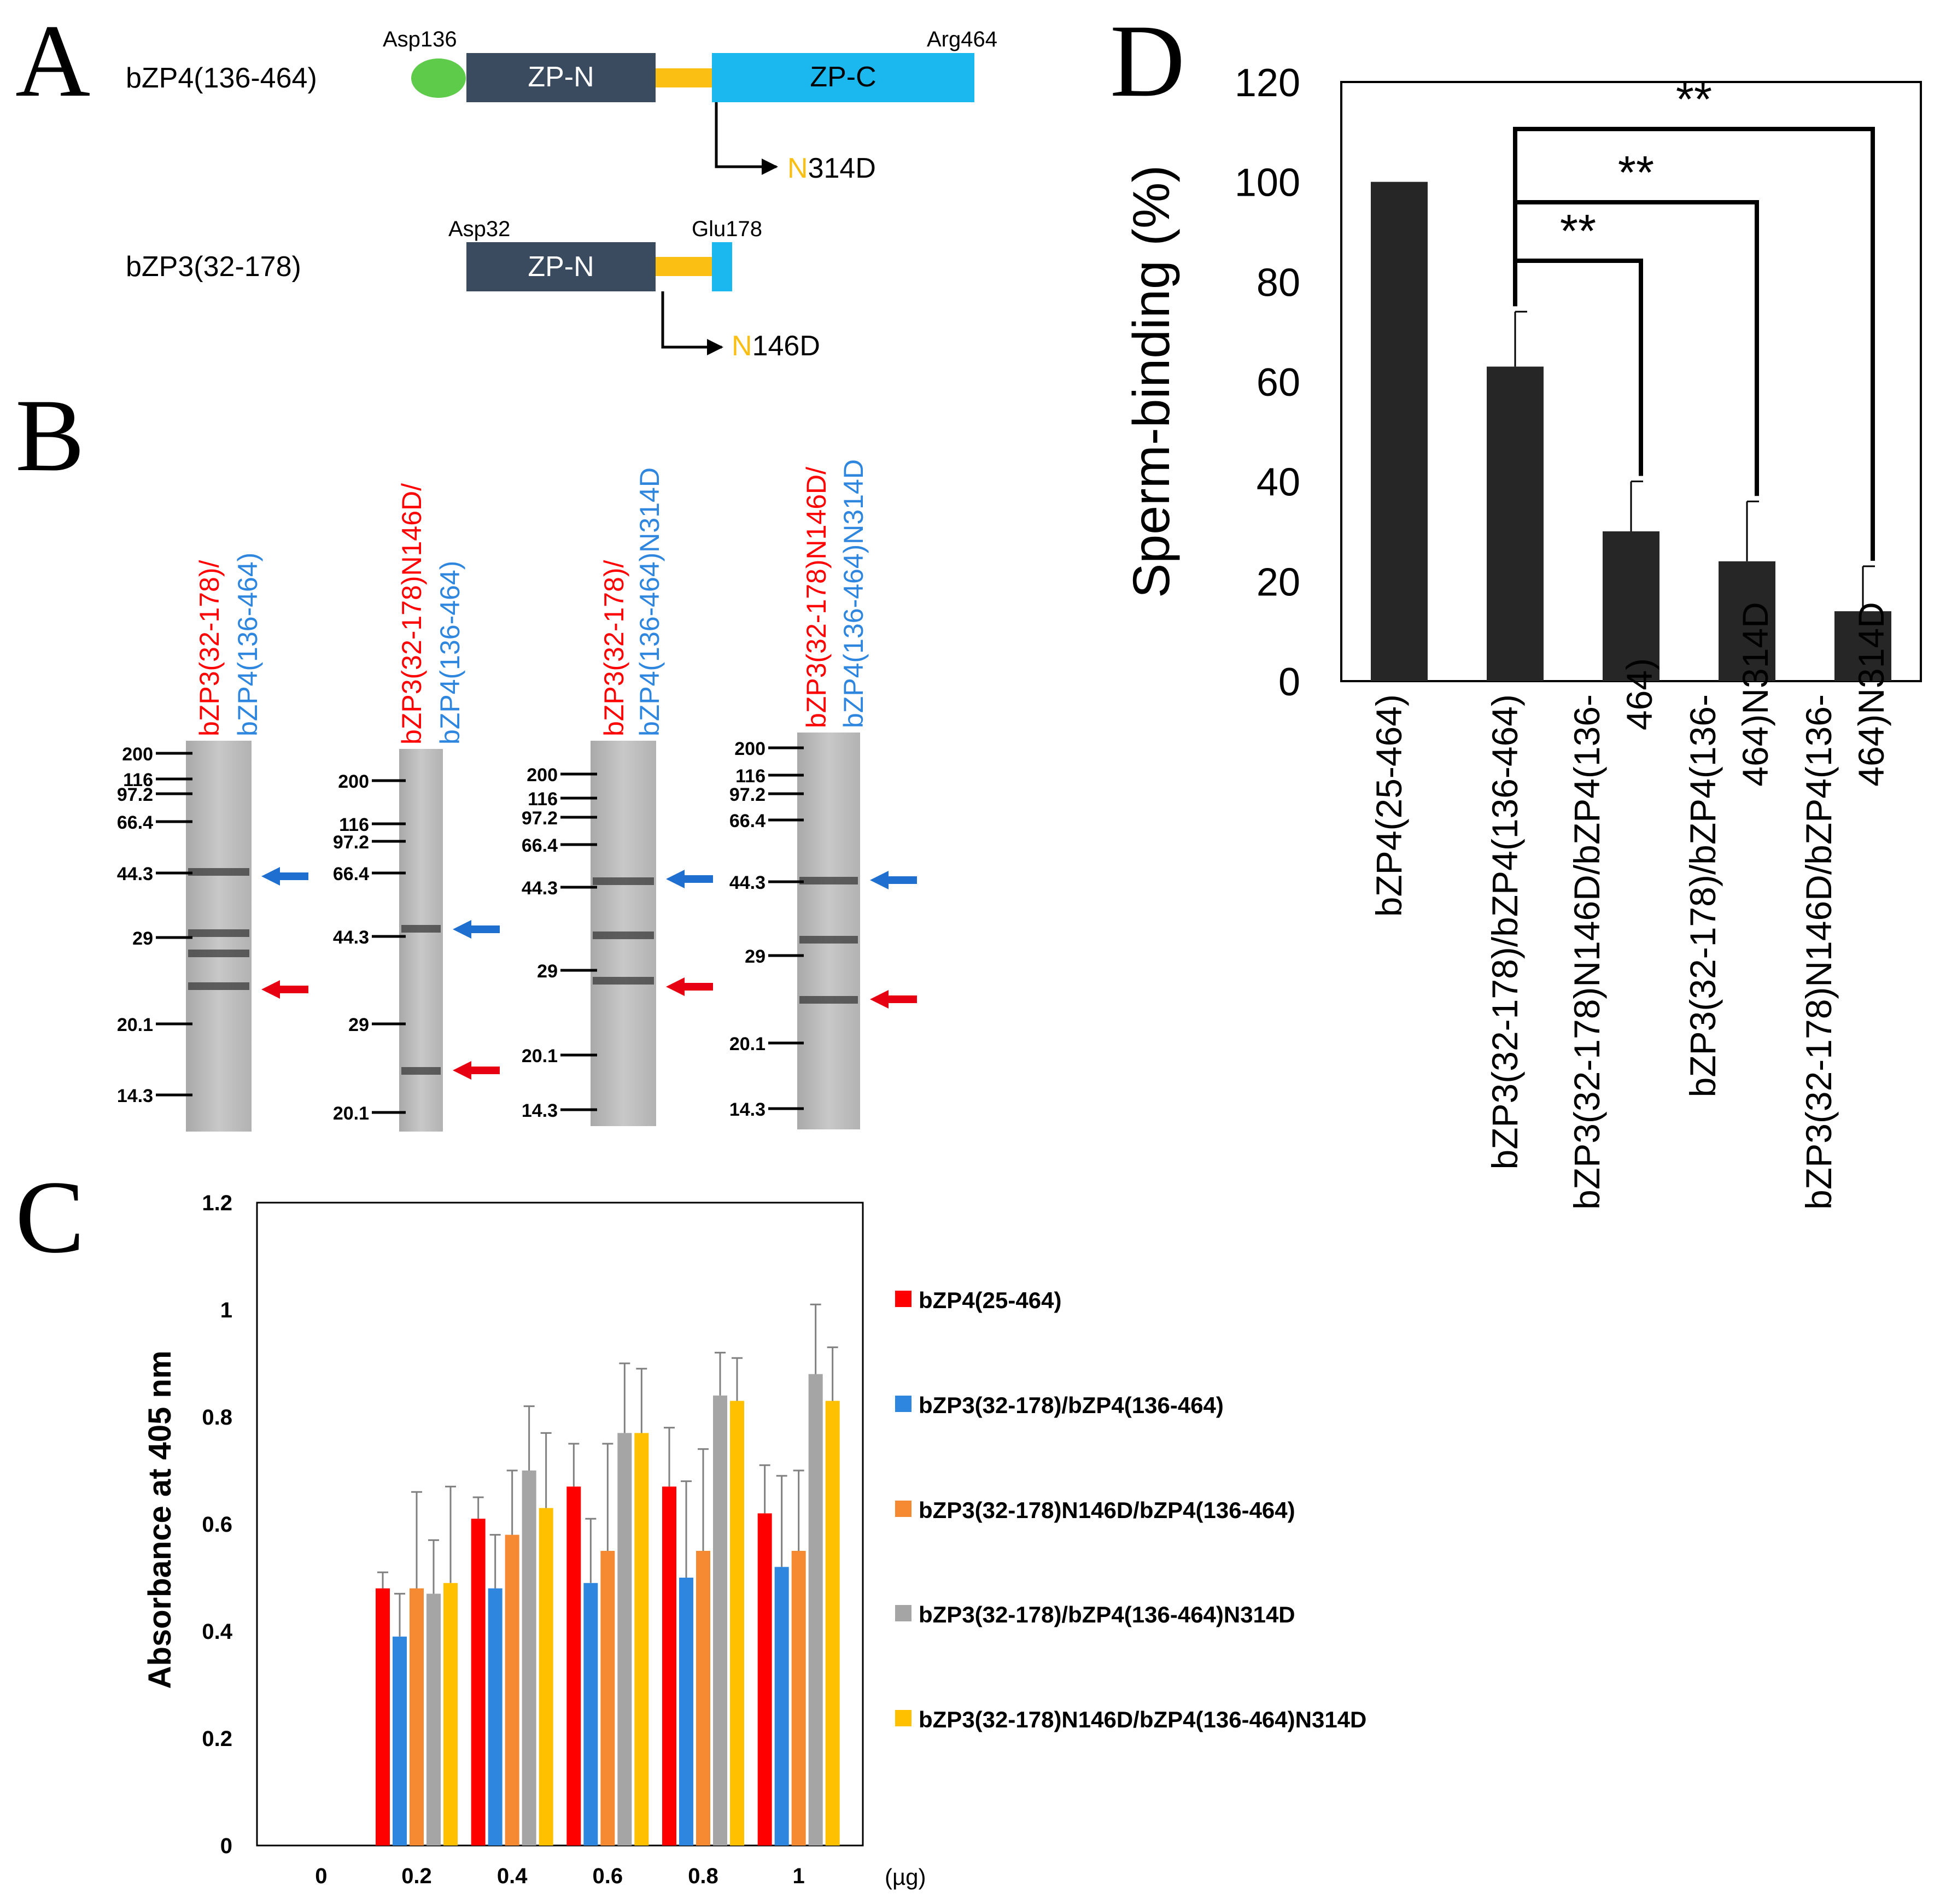  I want to click on zp4-zp-c-label: ZP-C, so click(843, 77).